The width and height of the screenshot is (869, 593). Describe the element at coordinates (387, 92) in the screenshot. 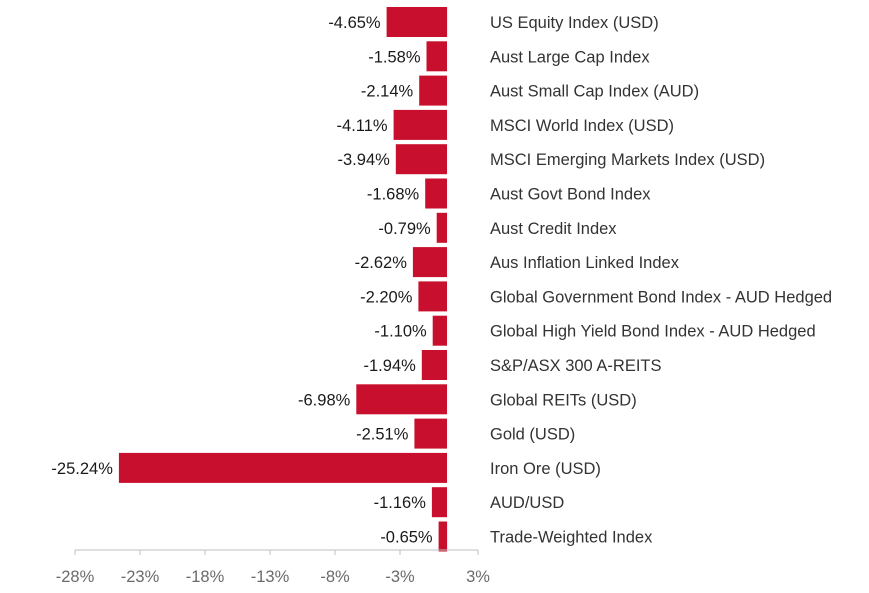

I see `value-label-2: -2.14%` at that location.